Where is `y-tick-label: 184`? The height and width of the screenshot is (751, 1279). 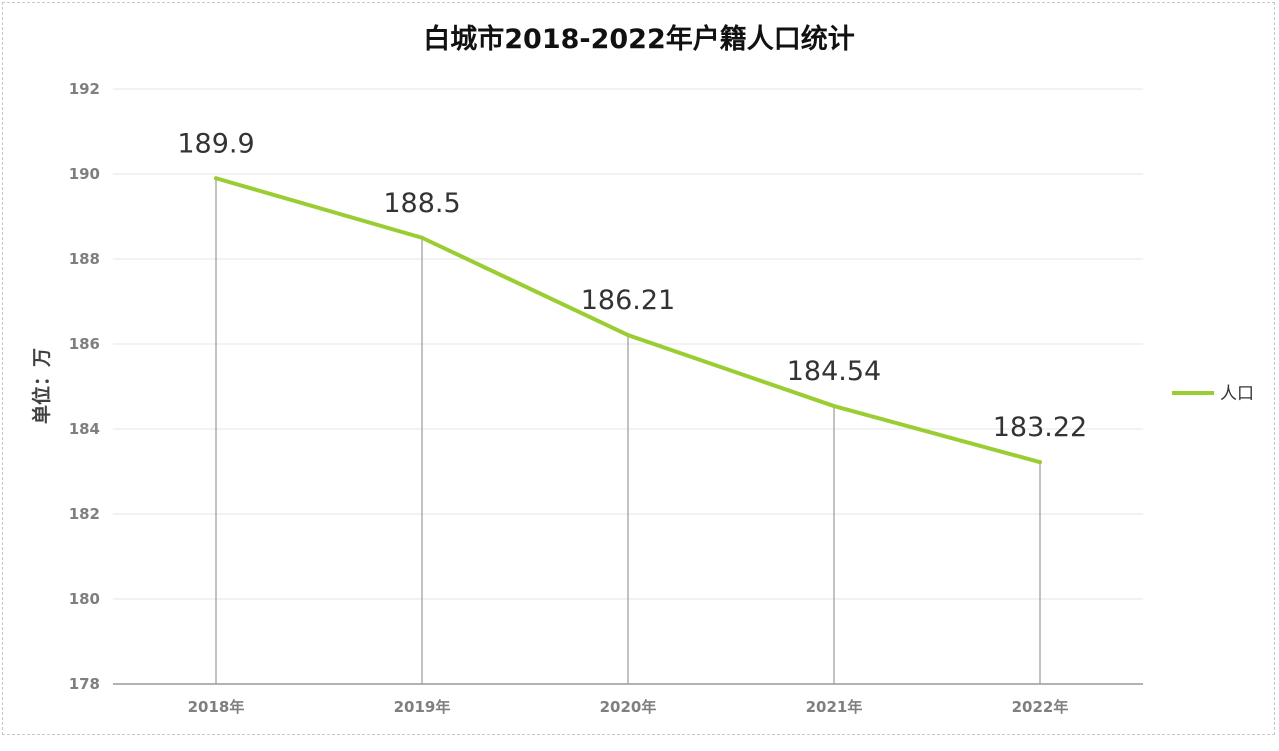 y-tick-label: 184 is located at coordinates (84, 429).